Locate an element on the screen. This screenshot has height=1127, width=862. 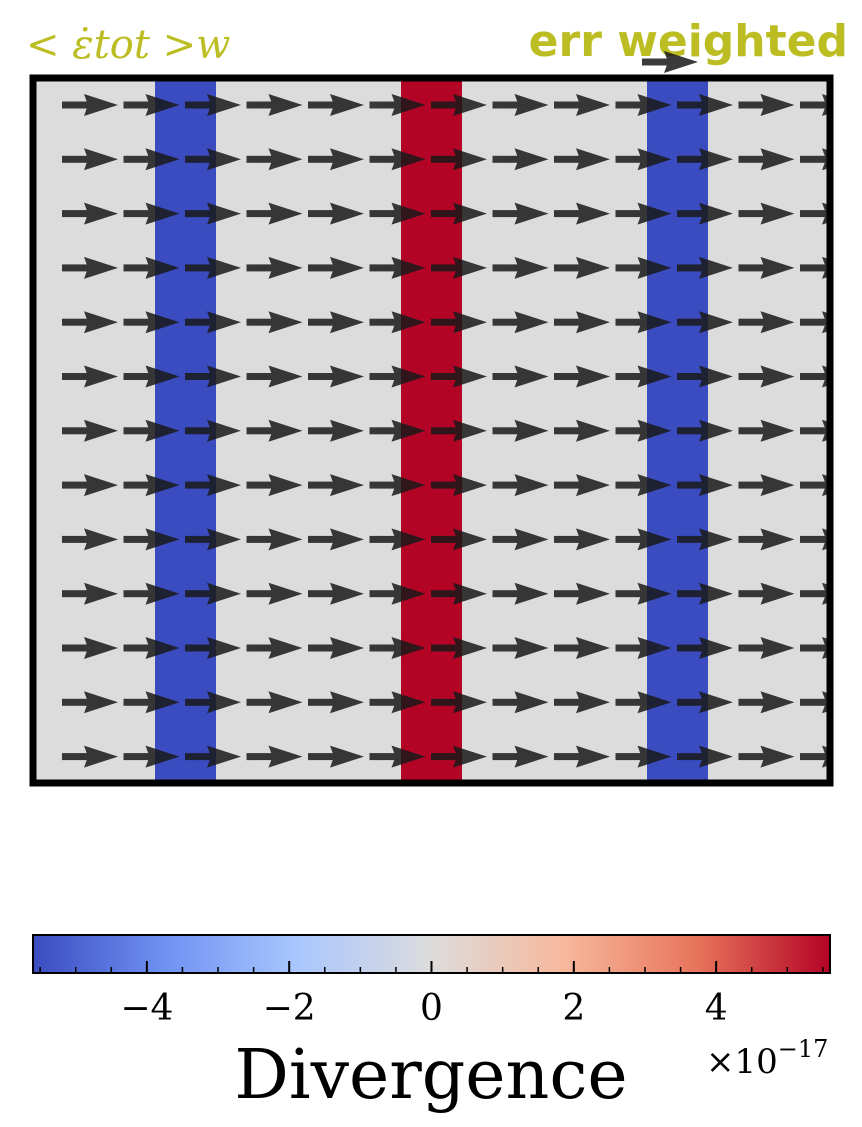
colorbar-ticks: −4 −2 0 2 4 is located at coordinates (431, 995).